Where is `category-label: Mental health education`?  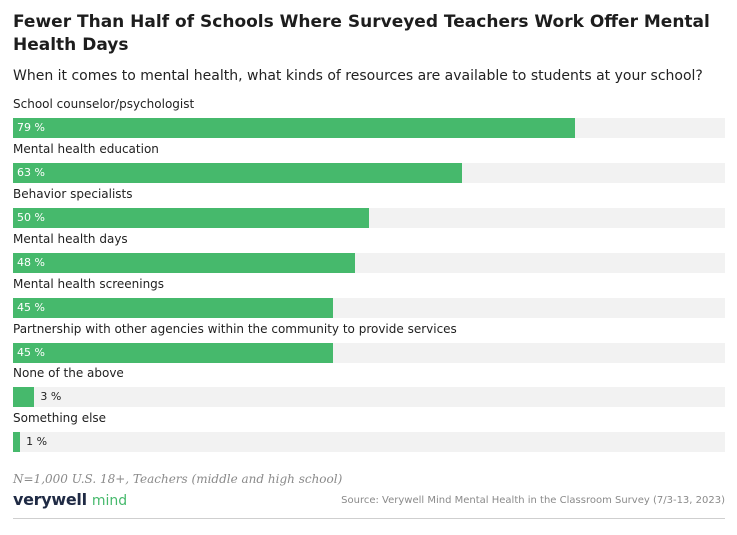
category-label: Mental health education is located at coordinates (86, 148).